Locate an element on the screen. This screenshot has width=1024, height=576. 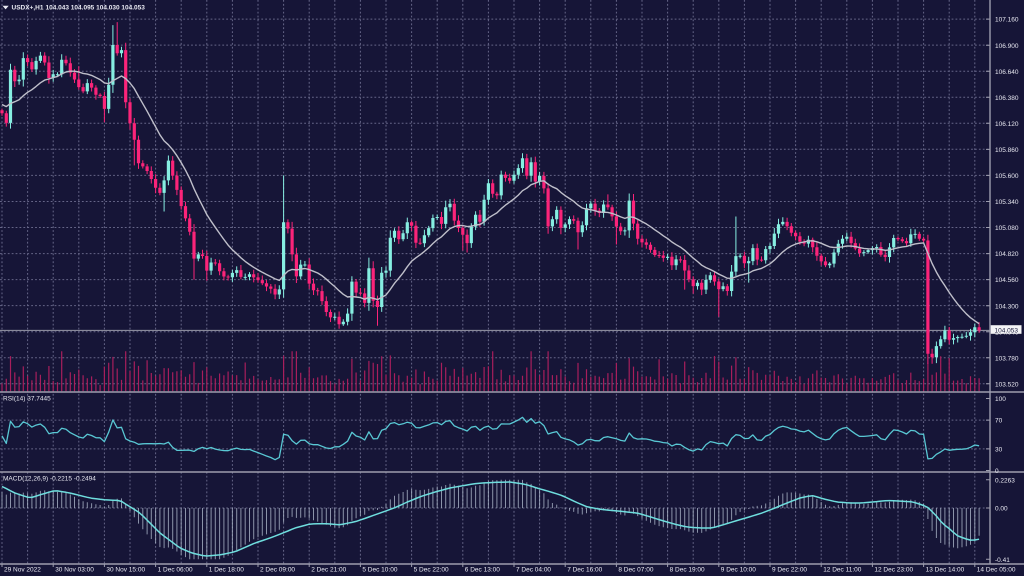
svg-text: 30 Nov 15:00 is located at coordinates (125, 570).